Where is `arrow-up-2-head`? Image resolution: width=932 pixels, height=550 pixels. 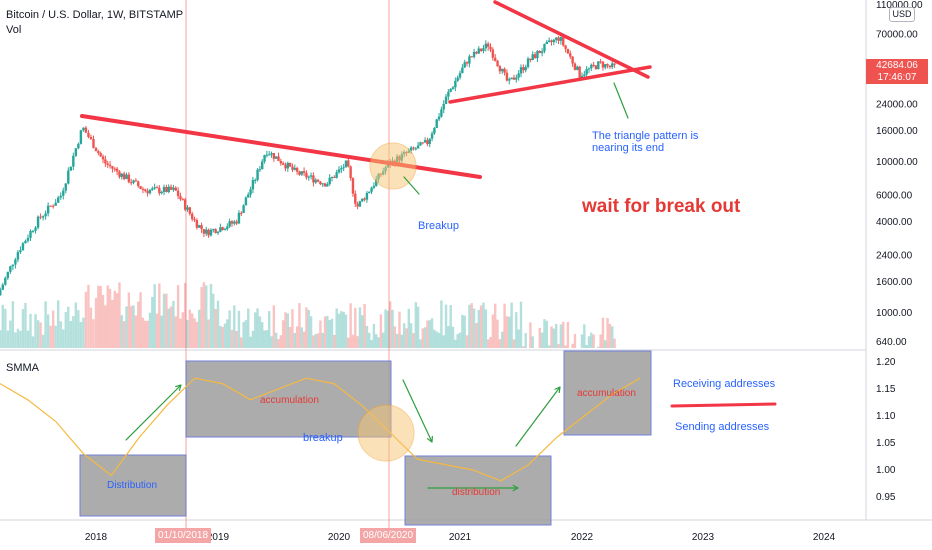 arrow-up-2-head is located at coordinates (557, 390).